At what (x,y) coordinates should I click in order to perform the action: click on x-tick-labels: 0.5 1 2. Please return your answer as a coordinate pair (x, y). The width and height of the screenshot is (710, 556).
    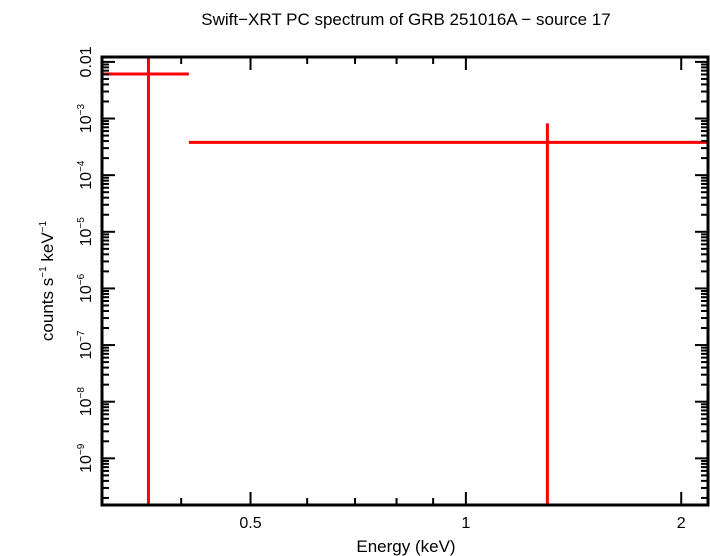
    Looking at the image, I should click on (462, 523).